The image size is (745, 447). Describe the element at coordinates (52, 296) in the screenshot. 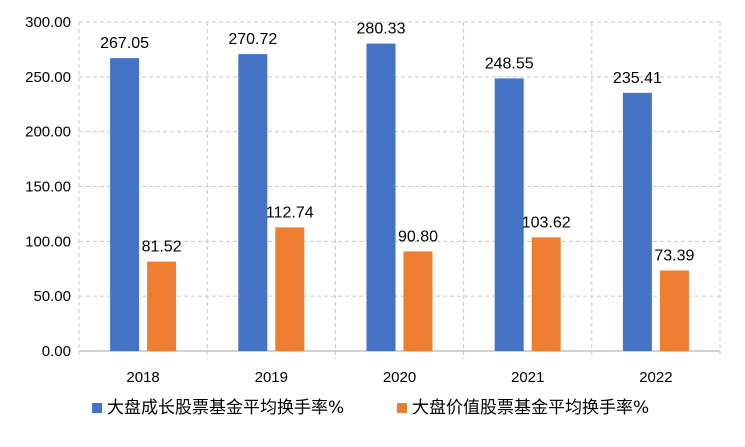

I see `y-tick-label: 50.00` at that location.